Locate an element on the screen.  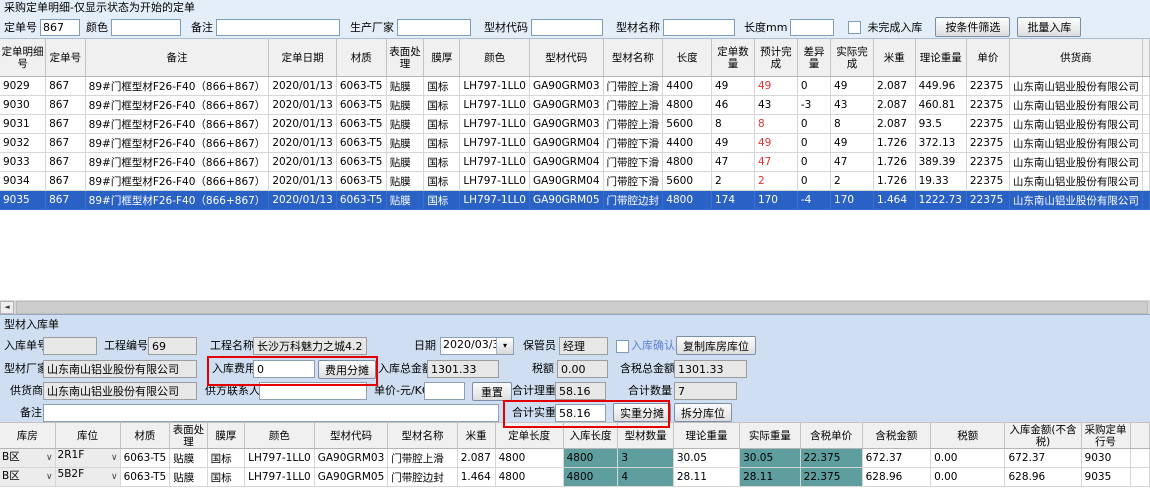
inbound-confirm-checkbox is located at coordinates (622, 346).